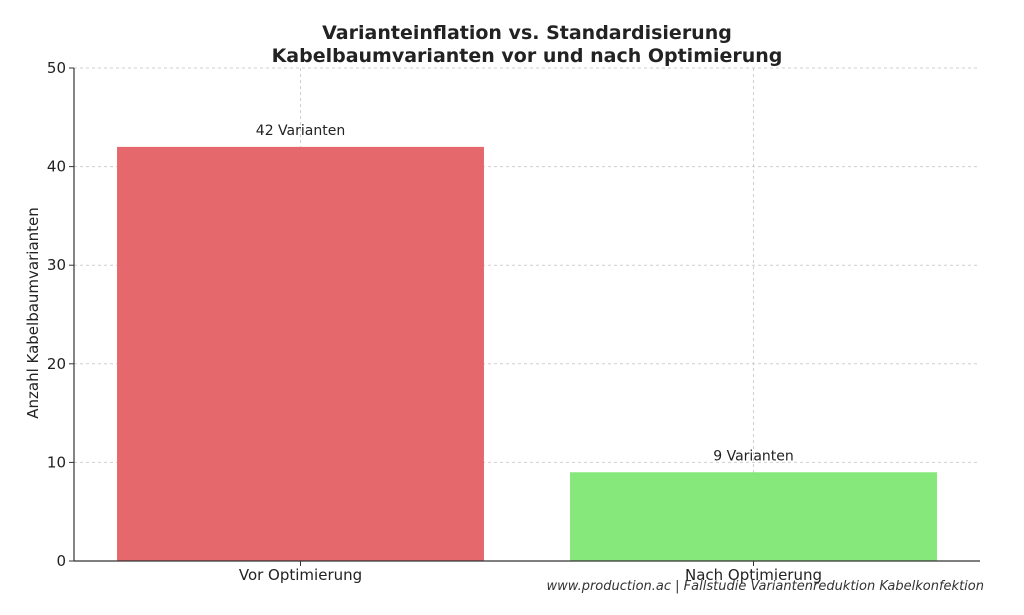  I want to click on y-tick-label: 0, so click(61, 561).